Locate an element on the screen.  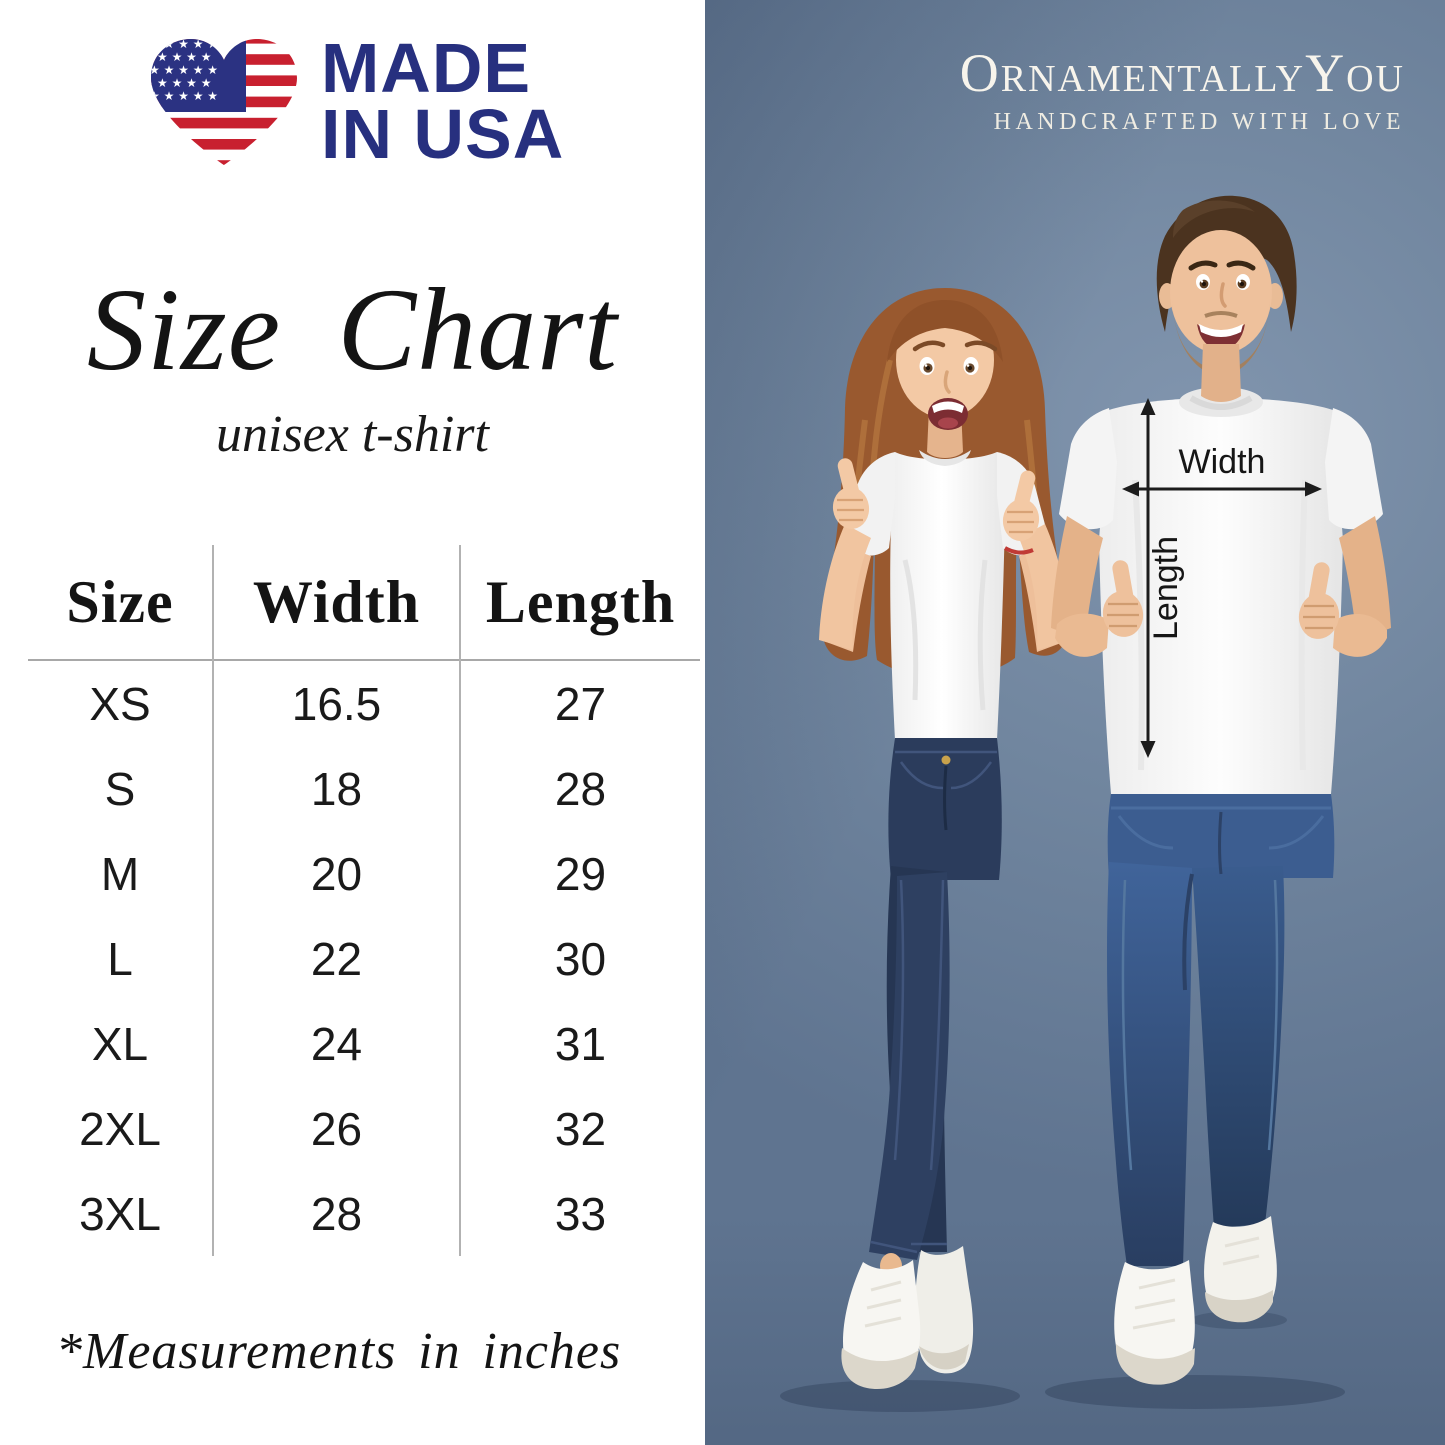
woman-eyebrows is located at coordinates (955, 346).